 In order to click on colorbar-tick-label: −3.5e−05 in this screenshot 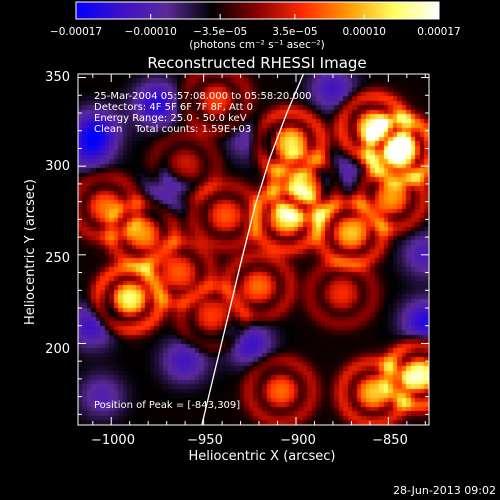, I will do `click(220, 32)`.